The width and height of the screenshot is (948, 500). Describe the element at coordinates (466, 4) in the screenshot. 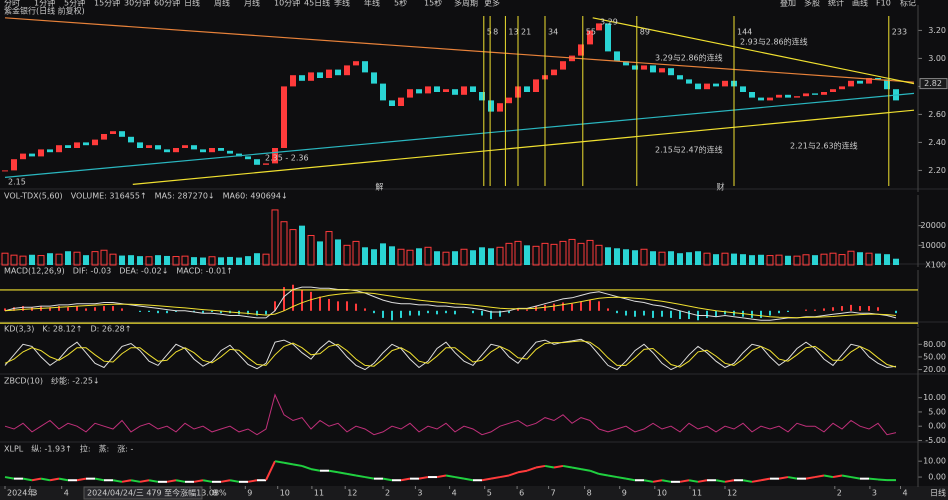

I see `toolbar-item: 多周期` at that location.